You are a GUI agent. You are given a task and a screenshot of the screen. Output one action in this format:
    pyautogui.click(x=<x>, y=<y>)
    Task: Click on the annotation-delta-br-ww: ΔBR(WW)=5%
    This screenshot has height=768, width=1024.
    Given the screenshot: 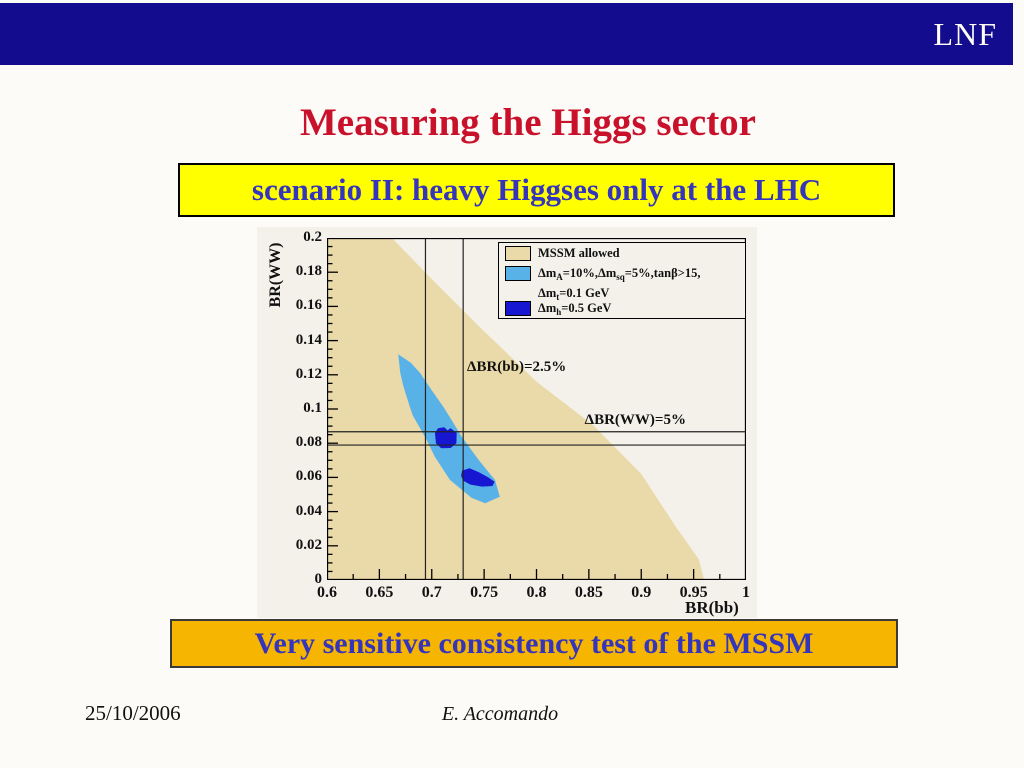 What is the action you would take?
    pyautogui.click(x=635, y=419)
    